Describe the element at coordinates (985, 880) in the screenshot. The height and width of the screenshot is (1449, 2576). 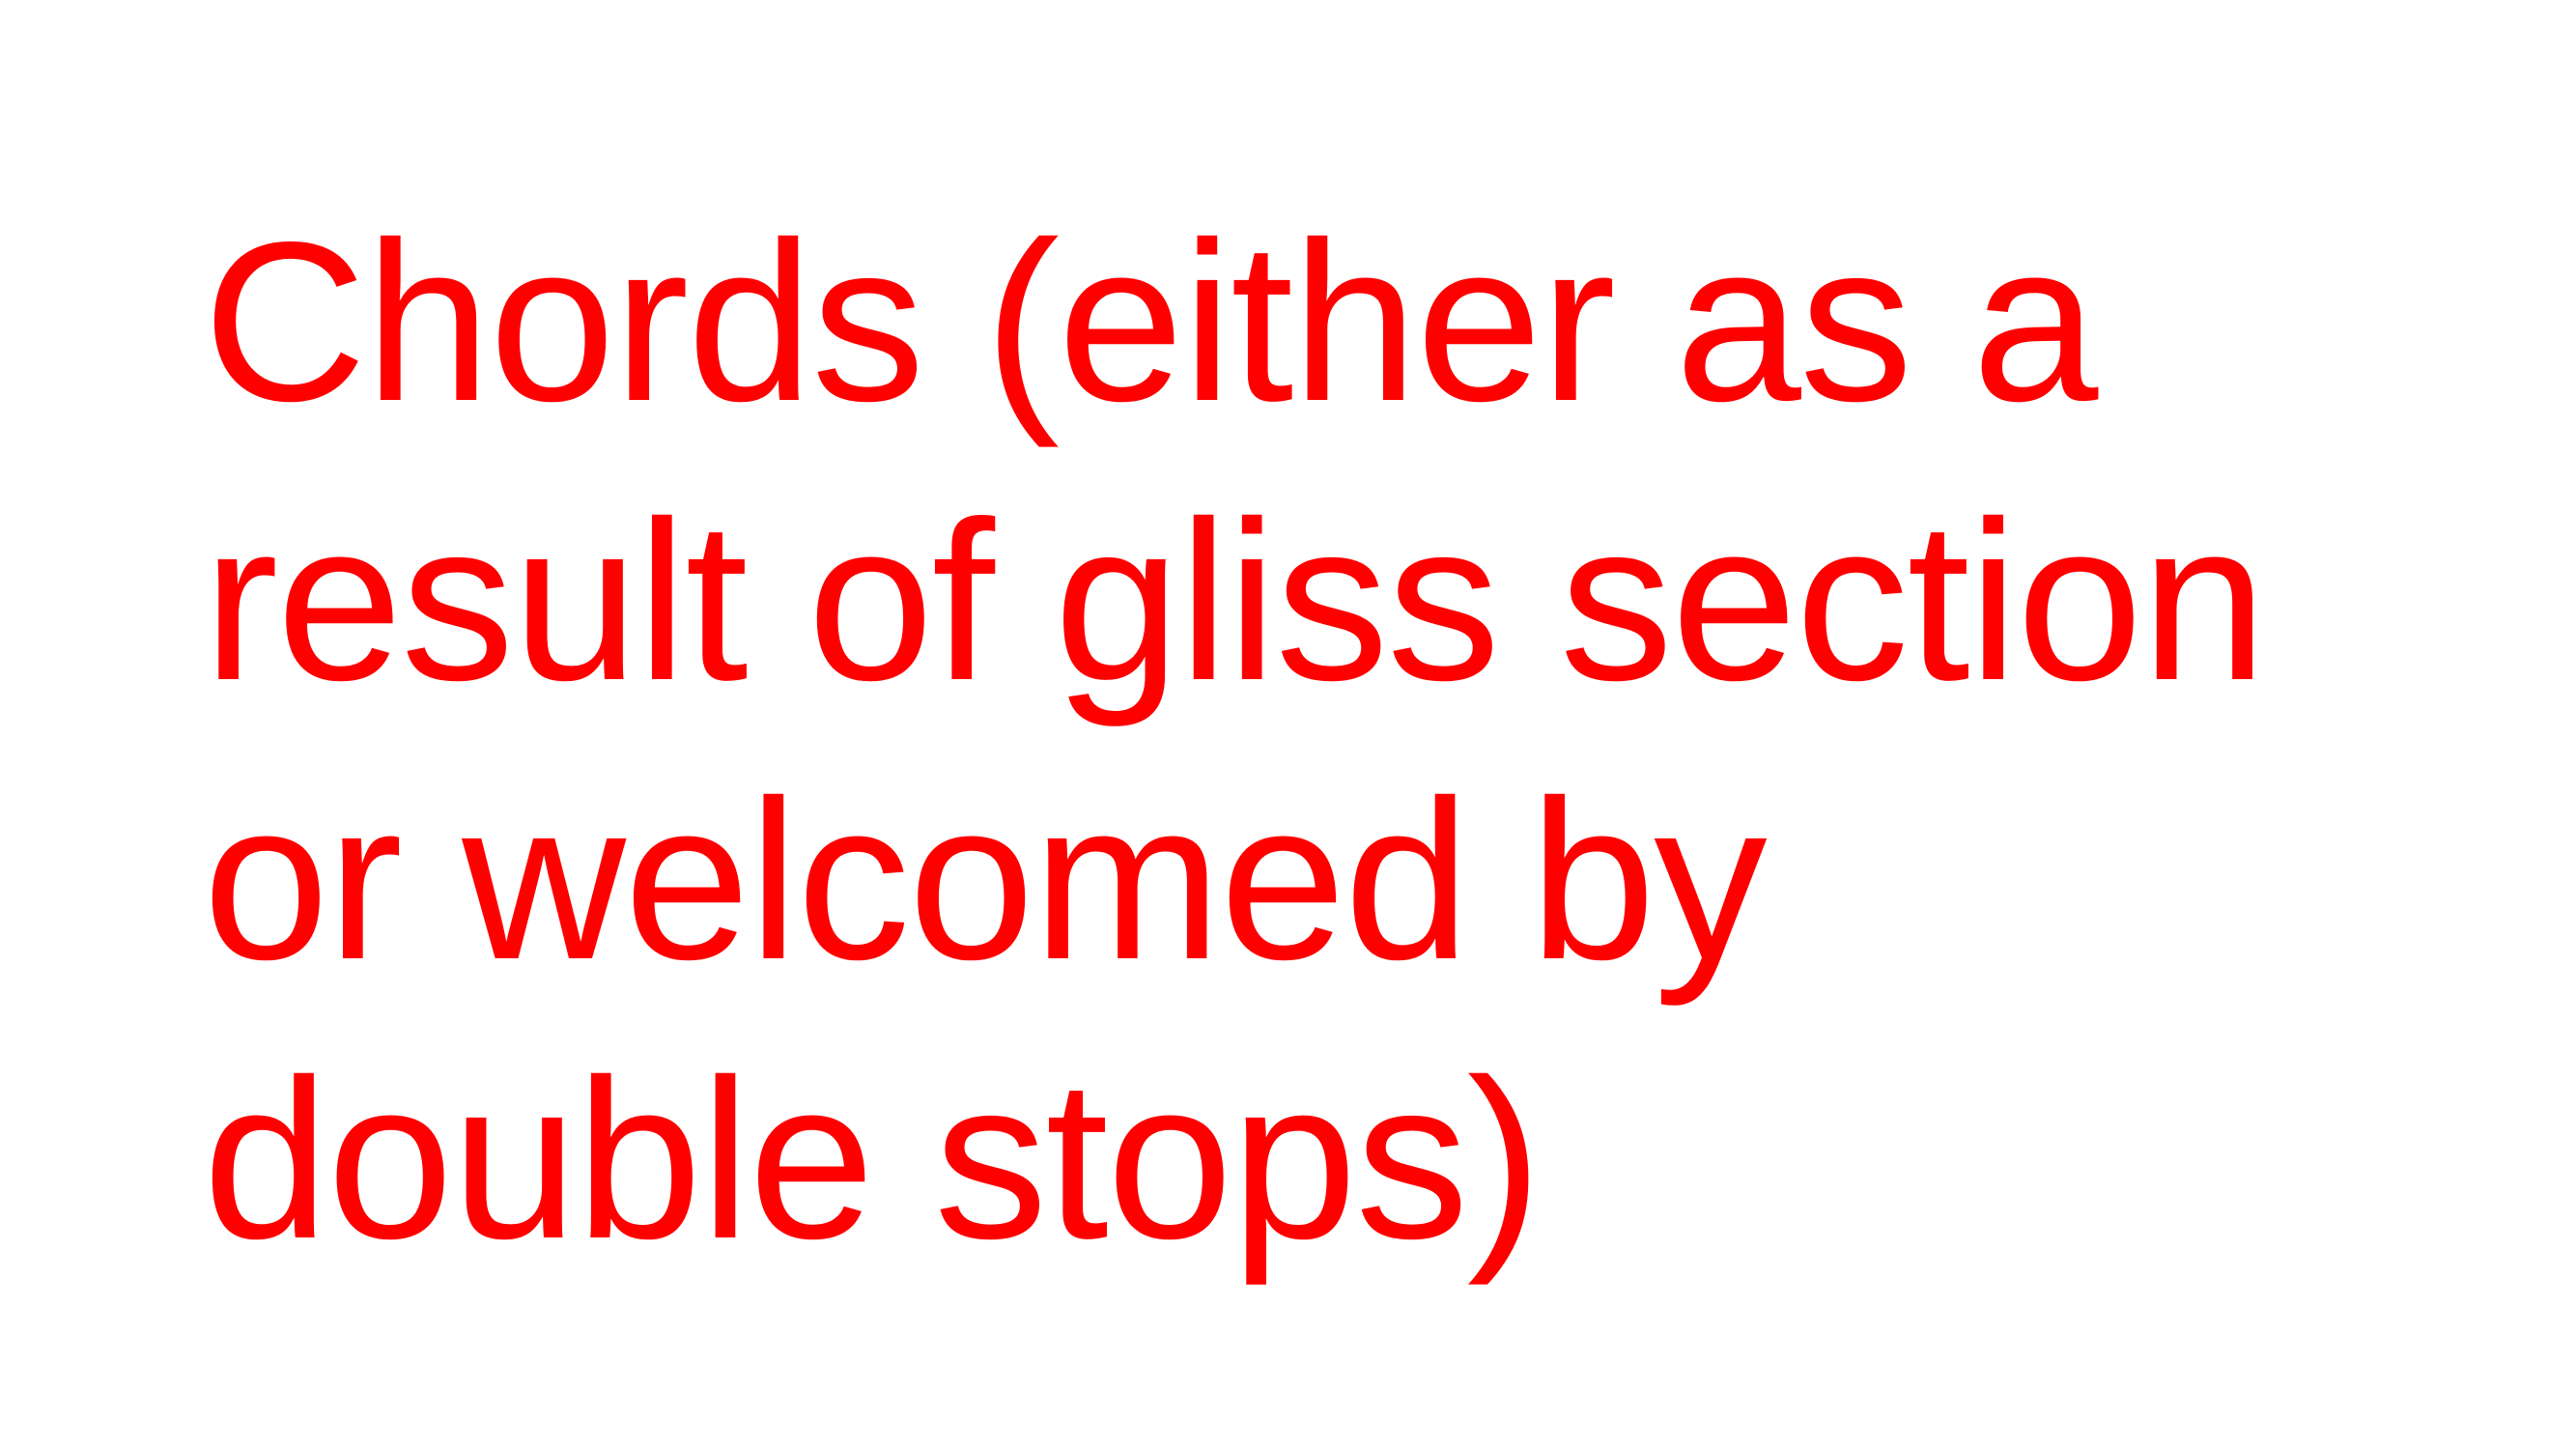
I see `text-line-3: or welcomed by` at that location.